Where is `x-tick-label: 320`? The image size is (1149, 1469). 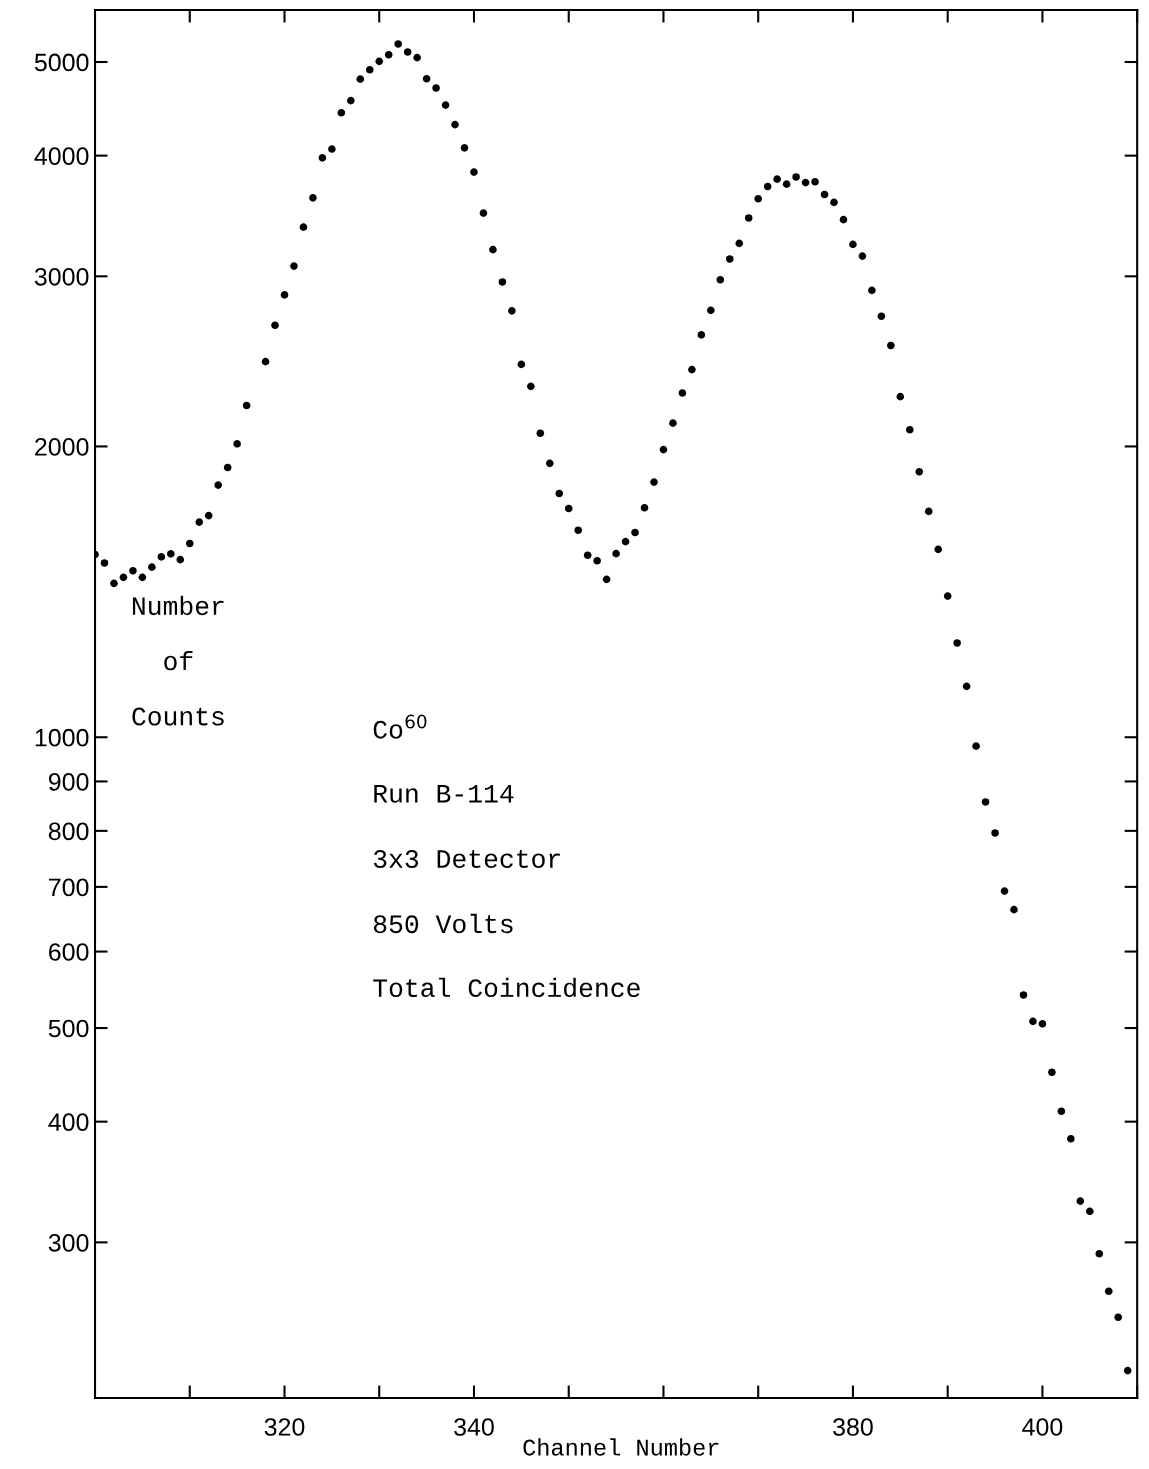 x-tick-label: 320 is located at coordinates (284, 1427).